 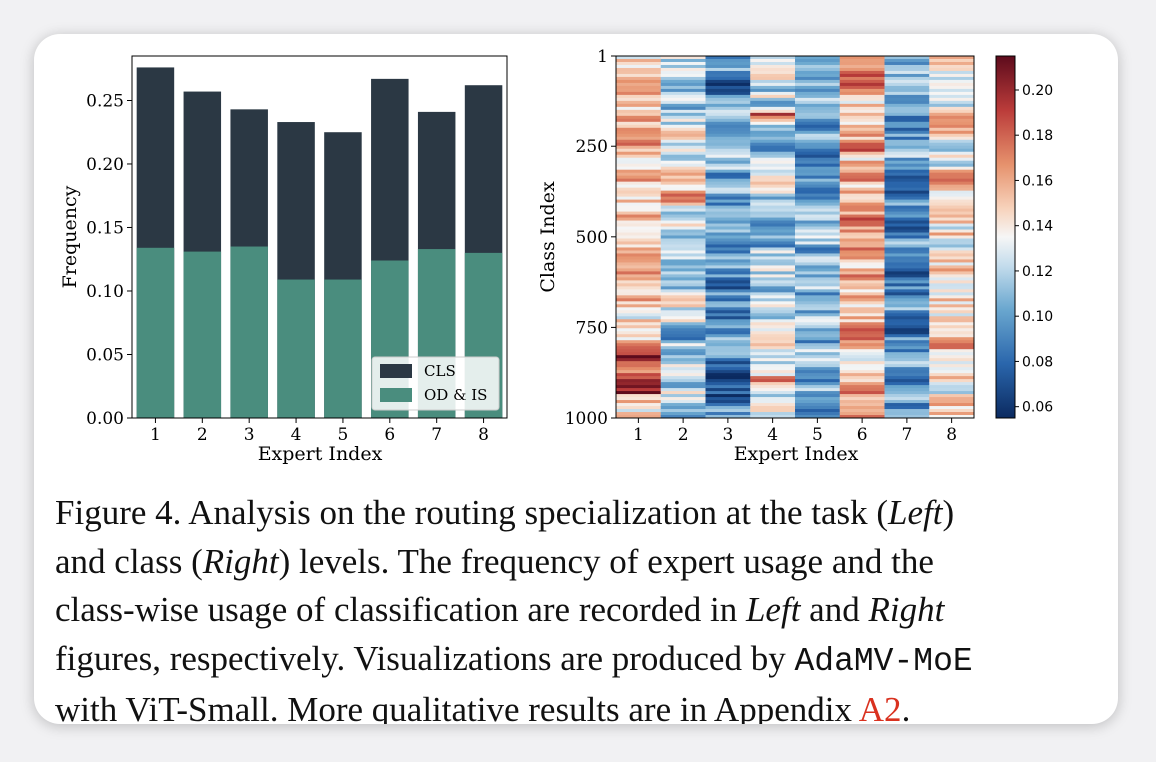 What do you see at coordinates (883, 661) in the screenshot?
I see `caption-model-name: AdaMV-MoE` at bounding box center [883, 661].